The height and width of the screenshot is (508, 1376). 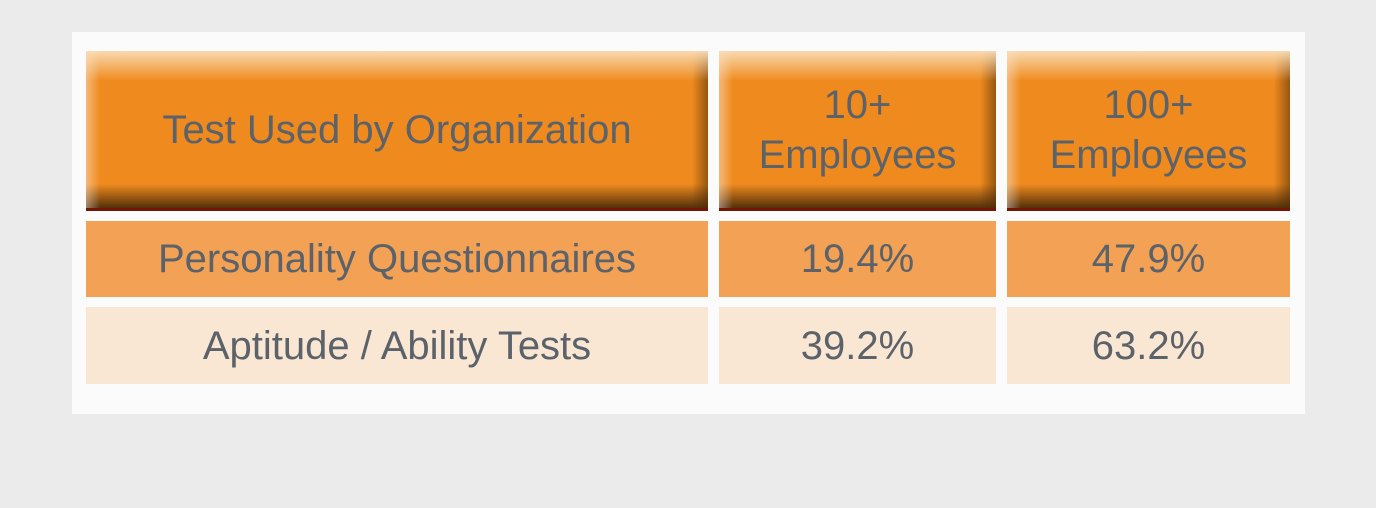 I want to click on row-label-personality-questionnaires: Personality Questionnaires, so click(x=397, y=259).